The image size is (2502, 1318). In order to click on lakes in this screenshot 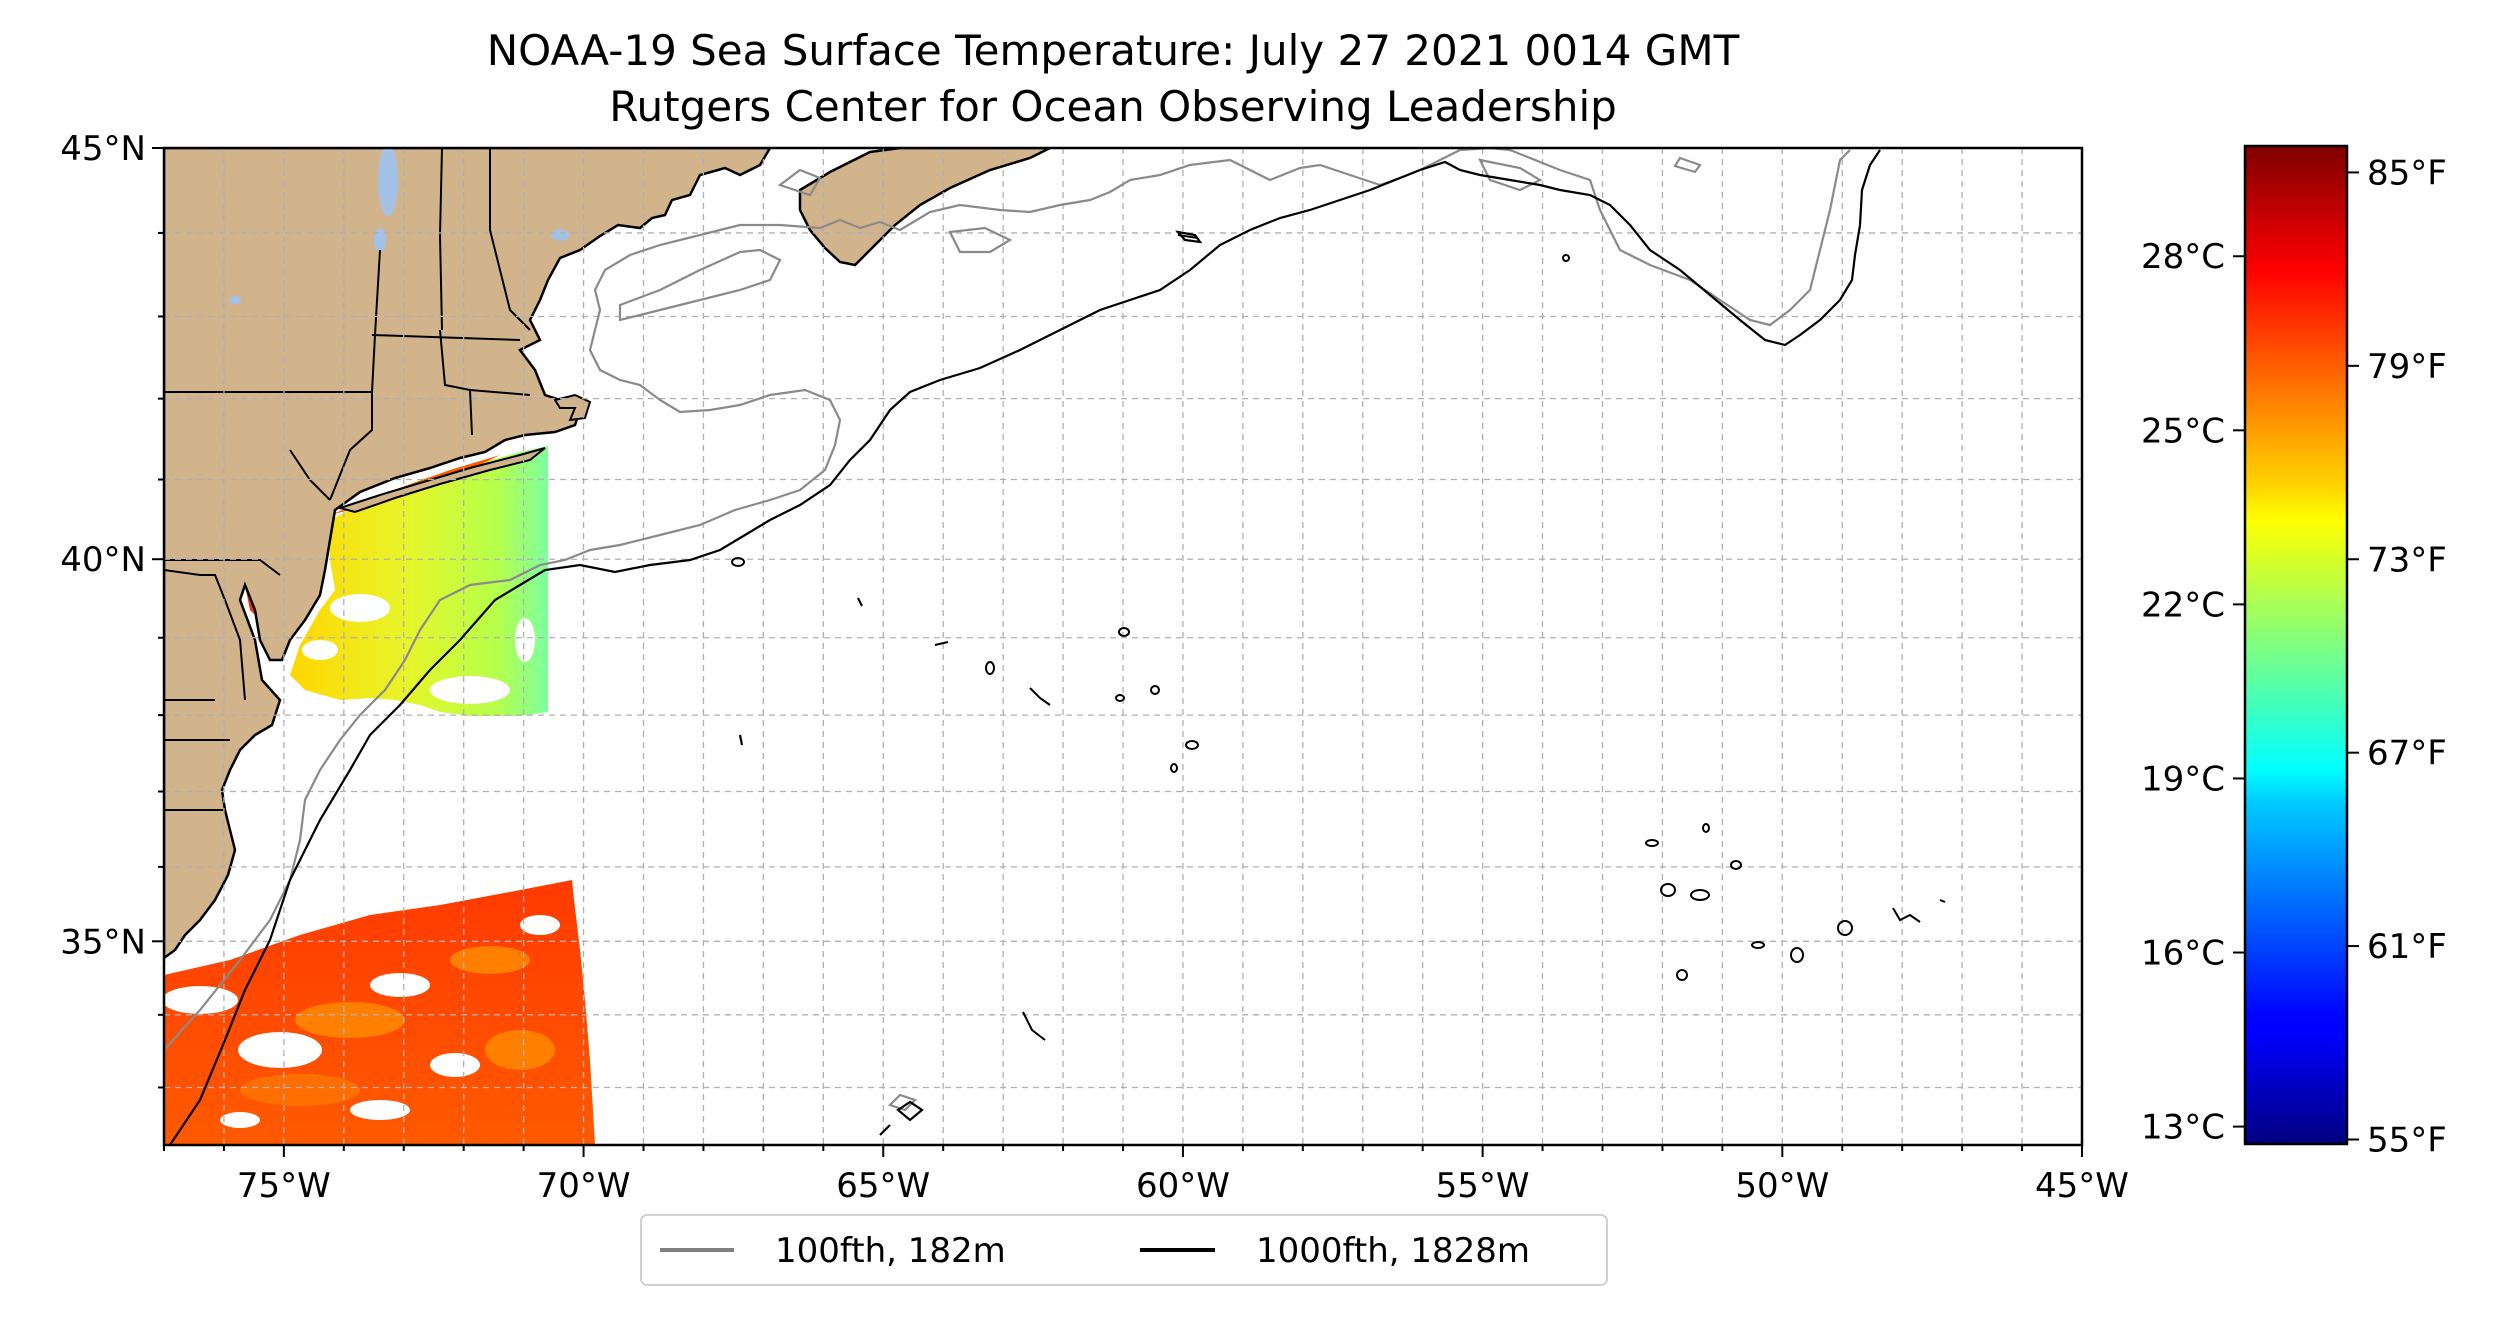, I will do `click(399, 226)`.